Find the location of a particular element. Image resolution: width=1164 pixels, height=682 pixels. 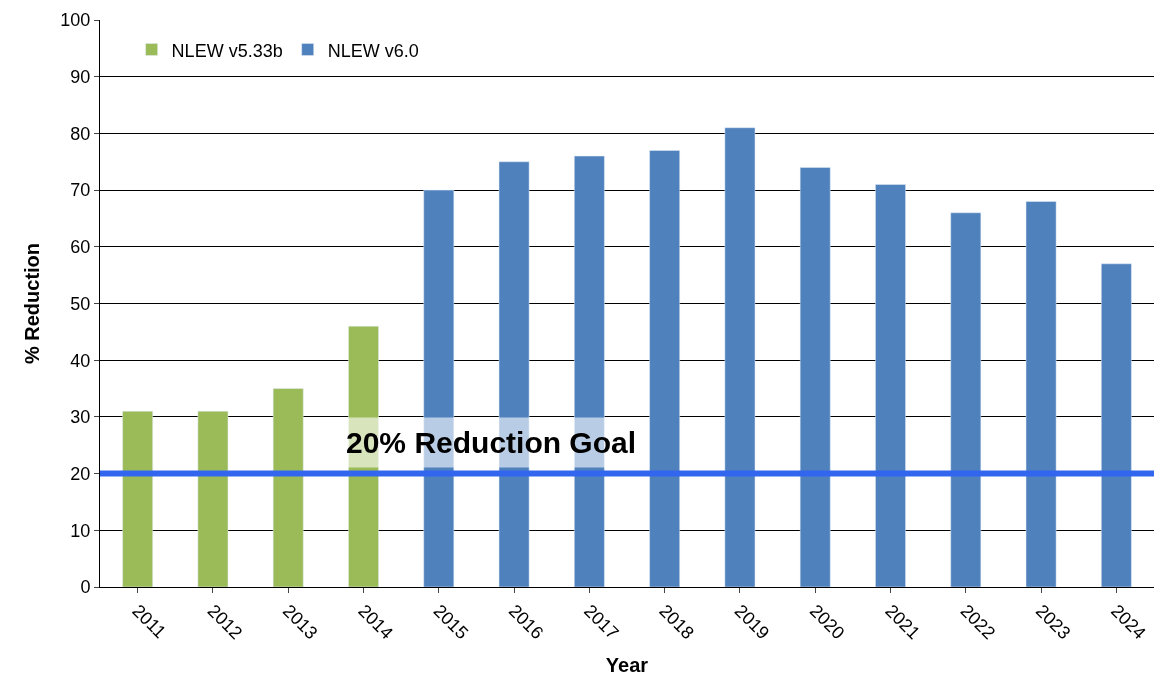

y-tick-label: 10 is located at coordinates (80, 530).